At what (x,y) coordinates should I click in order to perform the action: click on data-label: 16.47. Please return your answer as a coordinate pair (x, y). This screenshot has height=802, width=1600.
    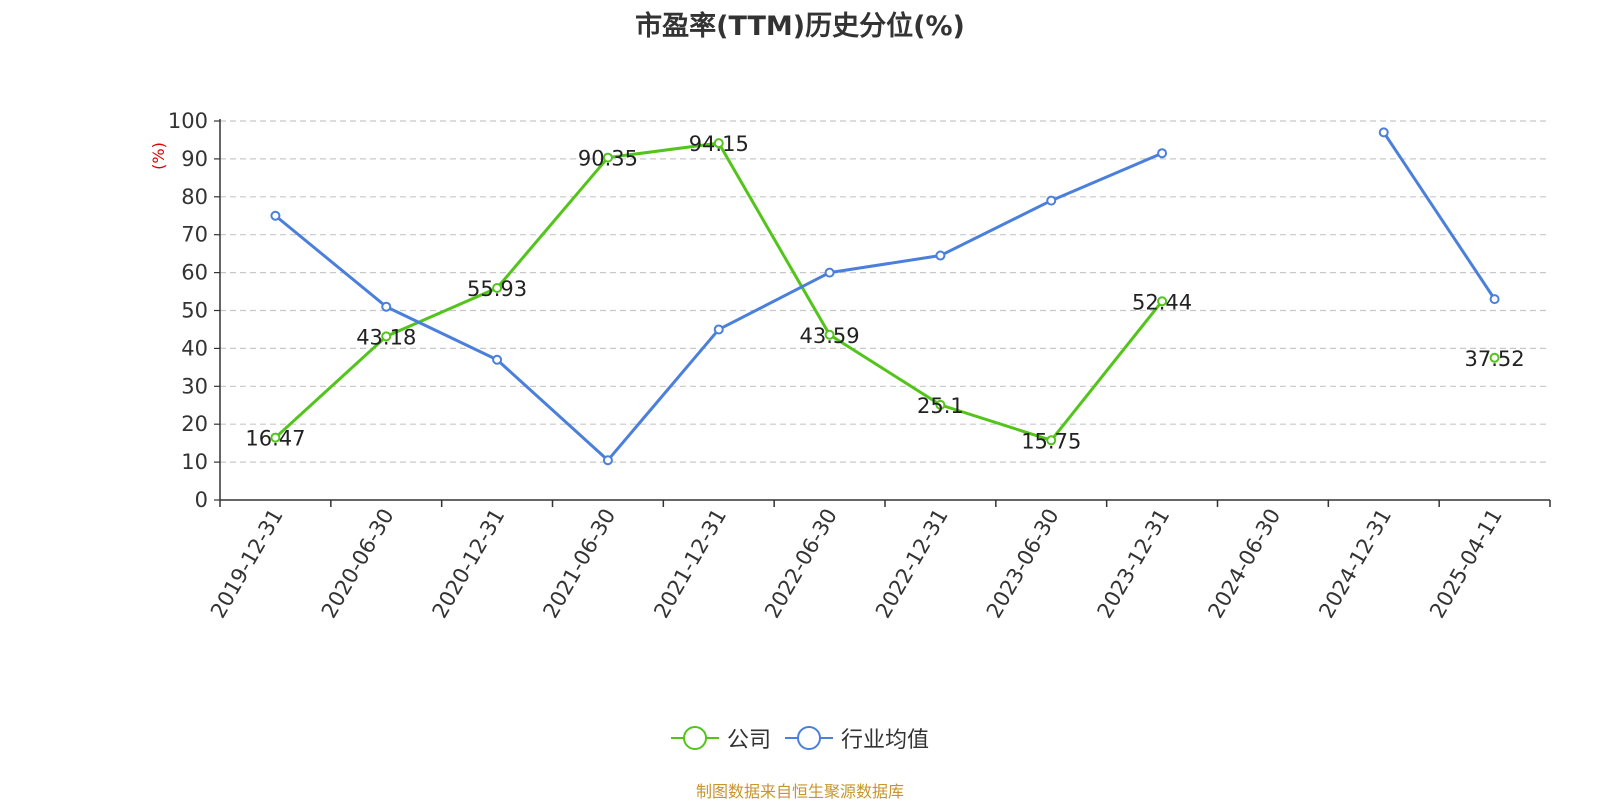
    Looking at the image, I should click on (275, 439).